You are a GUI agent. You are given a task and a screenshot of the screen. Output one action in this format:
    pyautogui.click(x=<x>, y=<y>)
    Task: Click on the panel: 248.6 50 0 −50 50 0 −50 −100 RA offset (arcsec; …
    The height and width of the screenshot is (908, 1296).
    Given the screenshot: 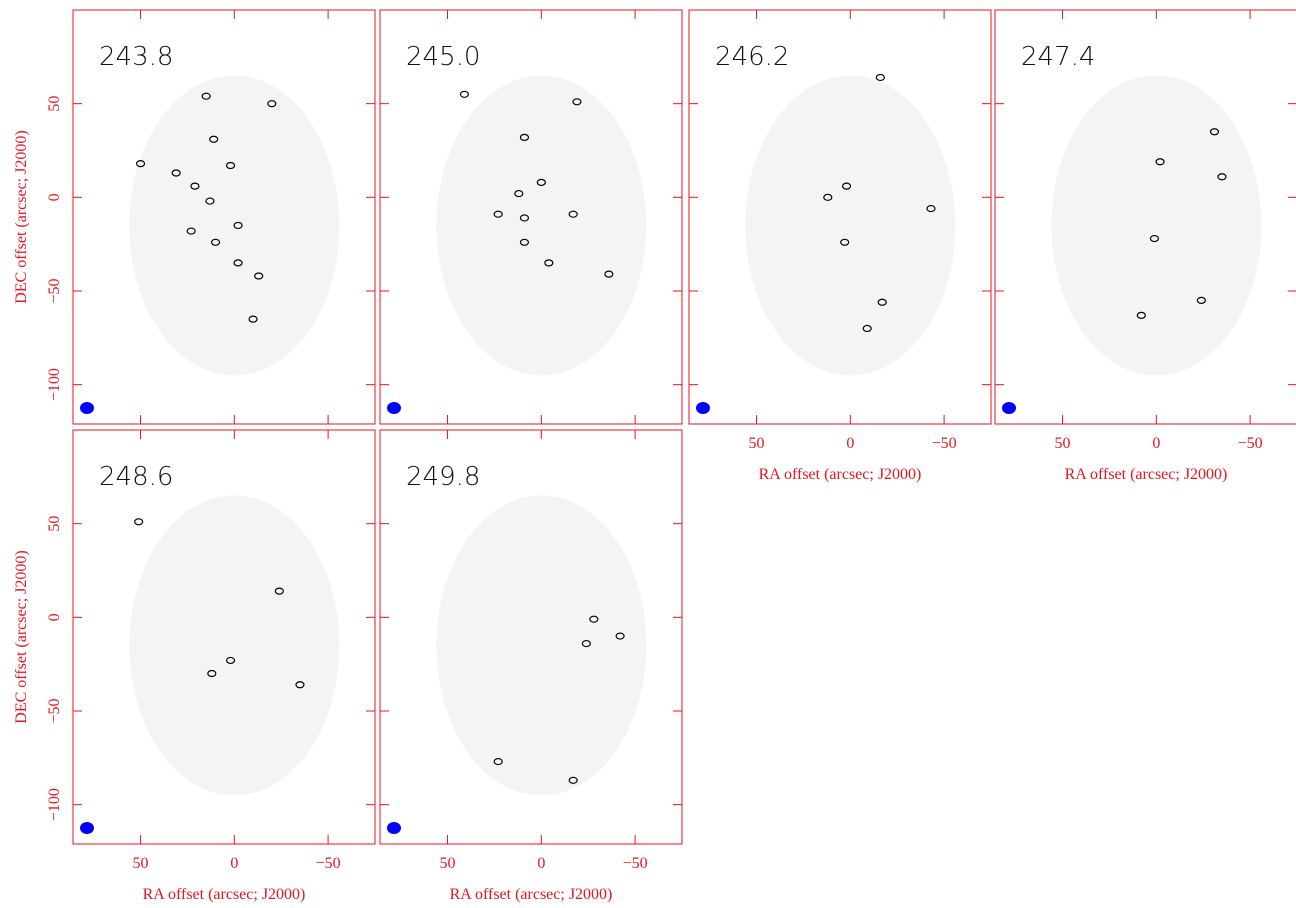 What is the action you would take?
    pyautogui.click(x=194, y=666)
    